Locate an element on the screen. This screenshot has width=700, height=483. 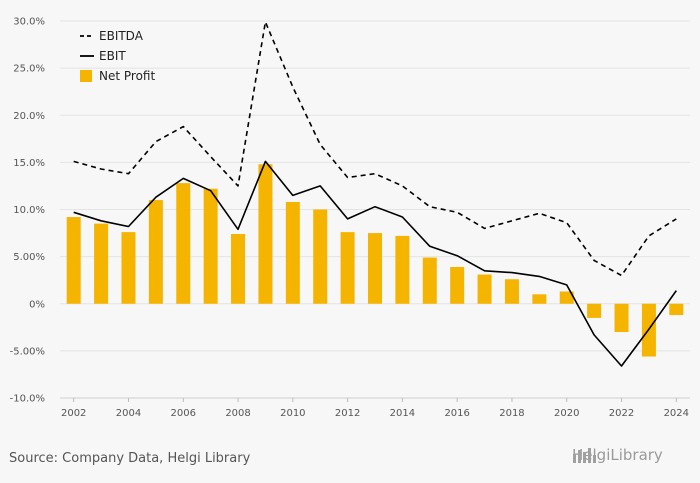
y-tick-label: 0% is located at coordinates (37, 304).